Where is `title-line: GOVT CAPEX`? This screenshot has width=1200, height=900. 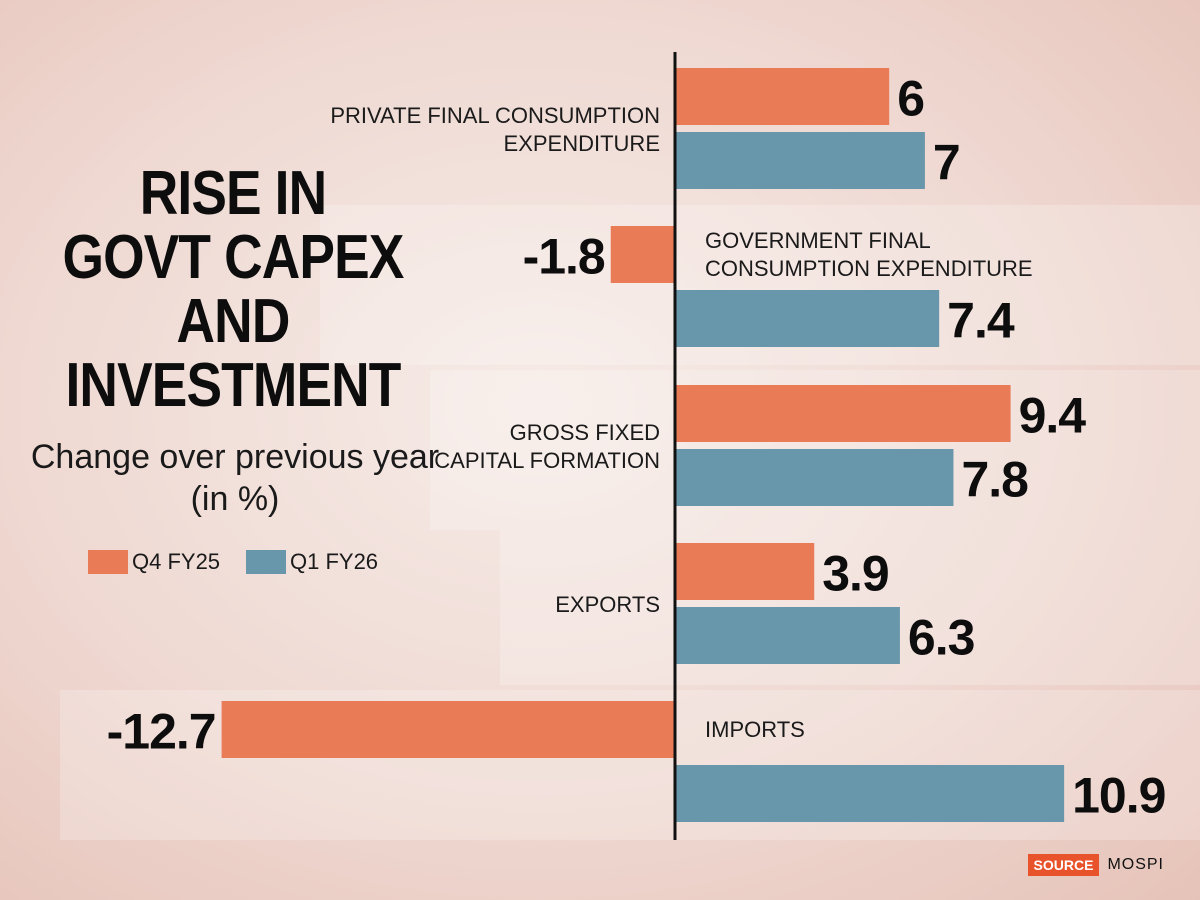
title-line: GOVT CAPEX is located at coordinates (233, 257).